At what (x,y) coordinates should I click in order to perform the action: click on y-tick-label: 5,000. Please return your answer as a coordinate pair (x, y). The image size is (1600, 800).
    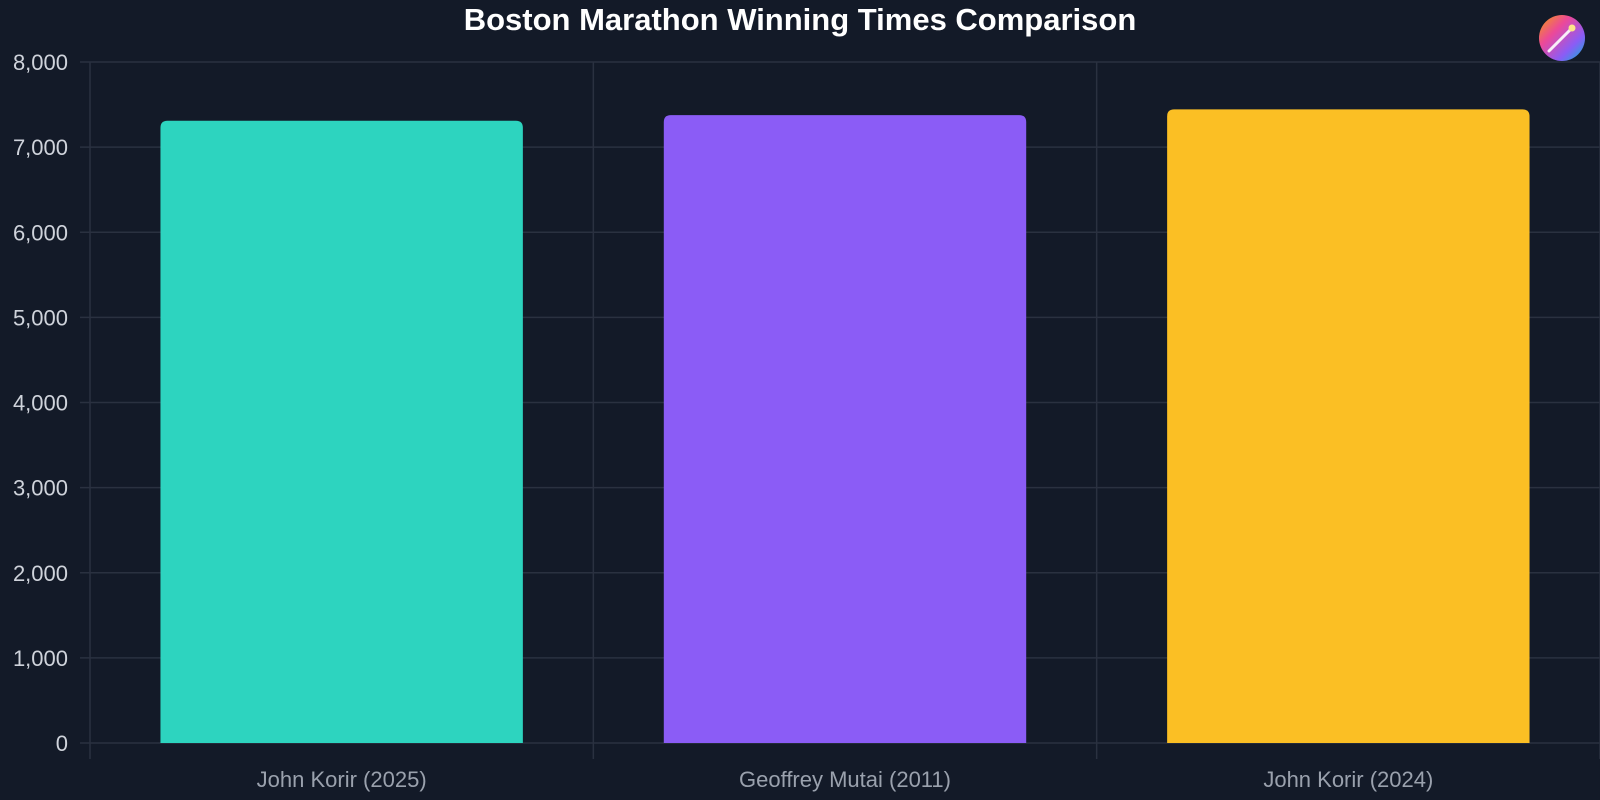
    Looking at the image, I should click on (40, 317).